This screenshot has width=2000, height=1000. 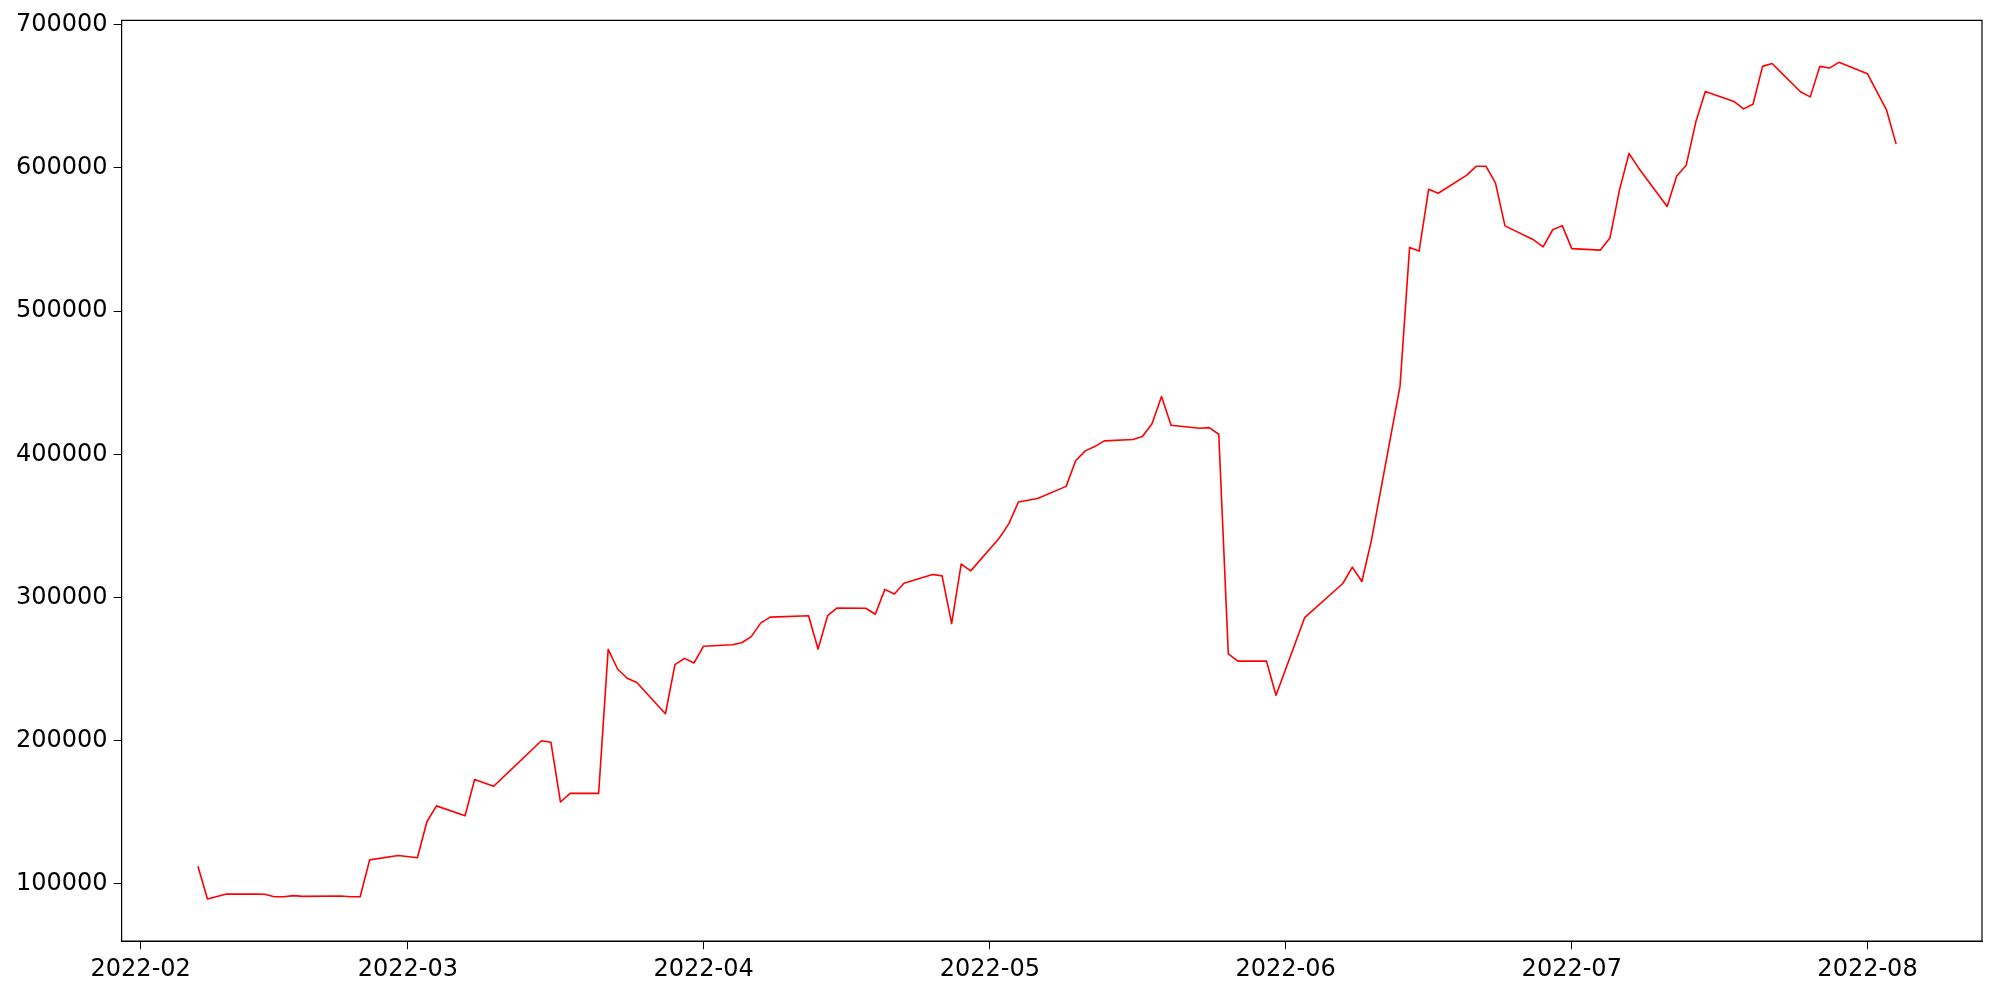 What do you see at coordinates (1867, 967) in the screenshot?
I see `x-tick-label: 2022-08` at bounding box center [1867, 967].